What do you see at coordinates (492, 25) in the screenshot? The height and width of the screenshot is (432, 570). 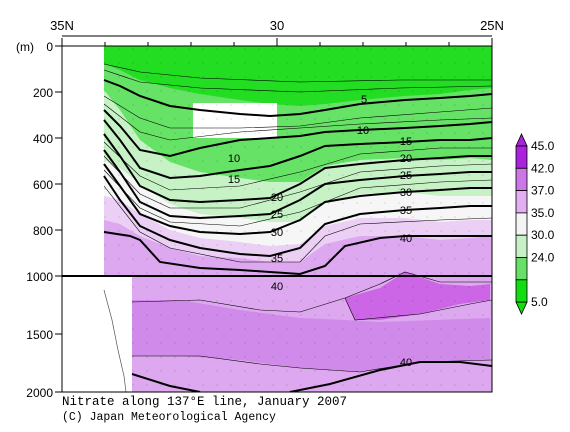 I see `x-tick-label-25n: 25N` at bounding box center [492, 25].